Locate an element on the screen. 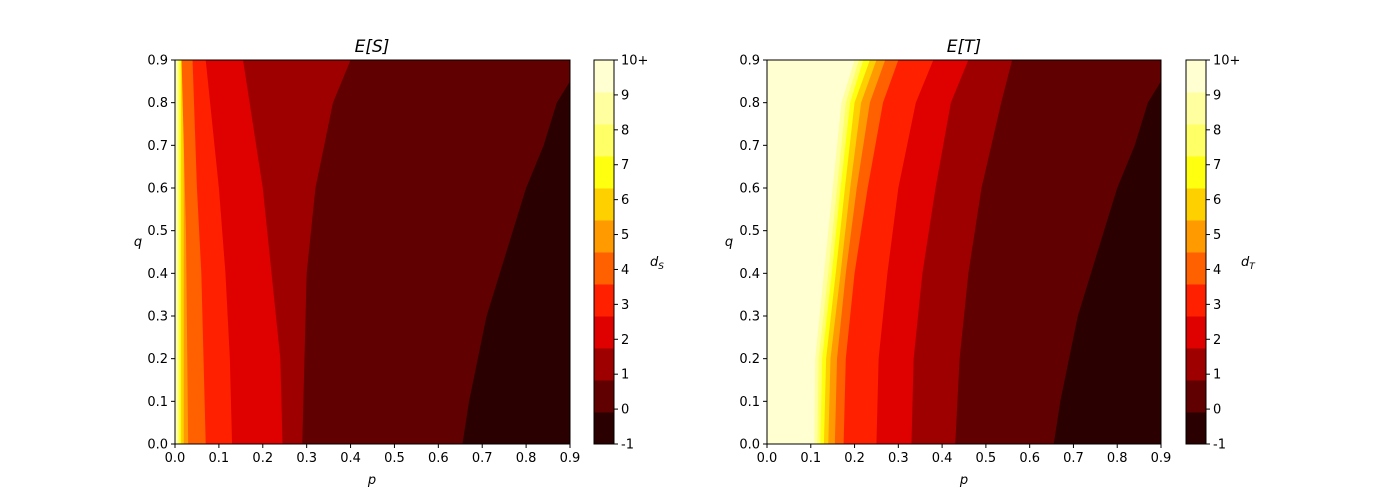  x-tick-label: 0.9 is located at coordinates (570, 458).